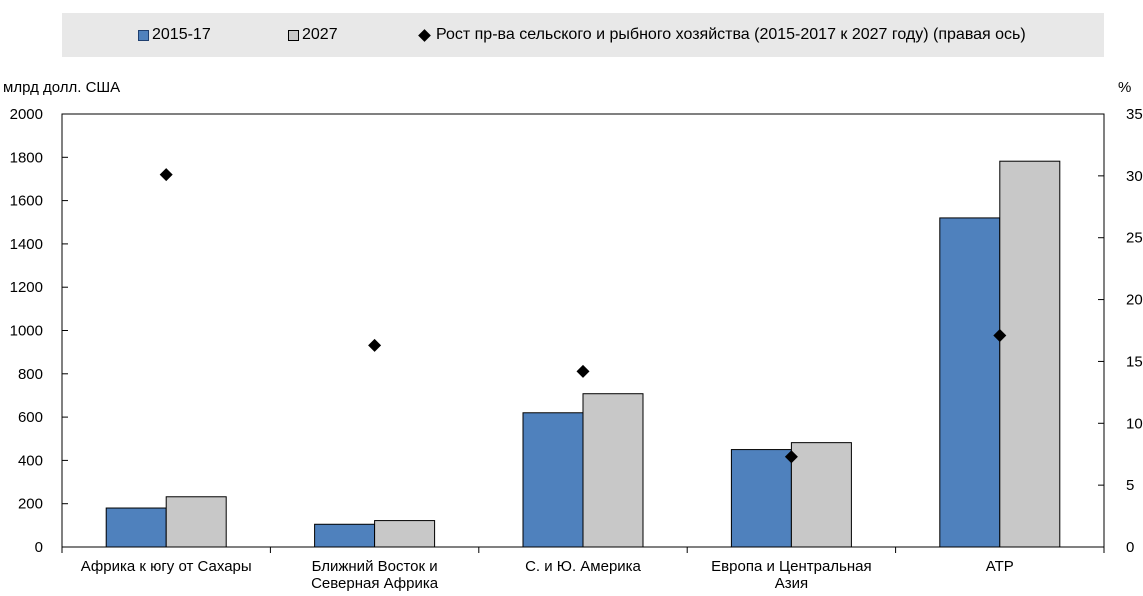 The image size is (1143, 596). I want to click on left-axis-tick-label: 200, so click(30, 504).